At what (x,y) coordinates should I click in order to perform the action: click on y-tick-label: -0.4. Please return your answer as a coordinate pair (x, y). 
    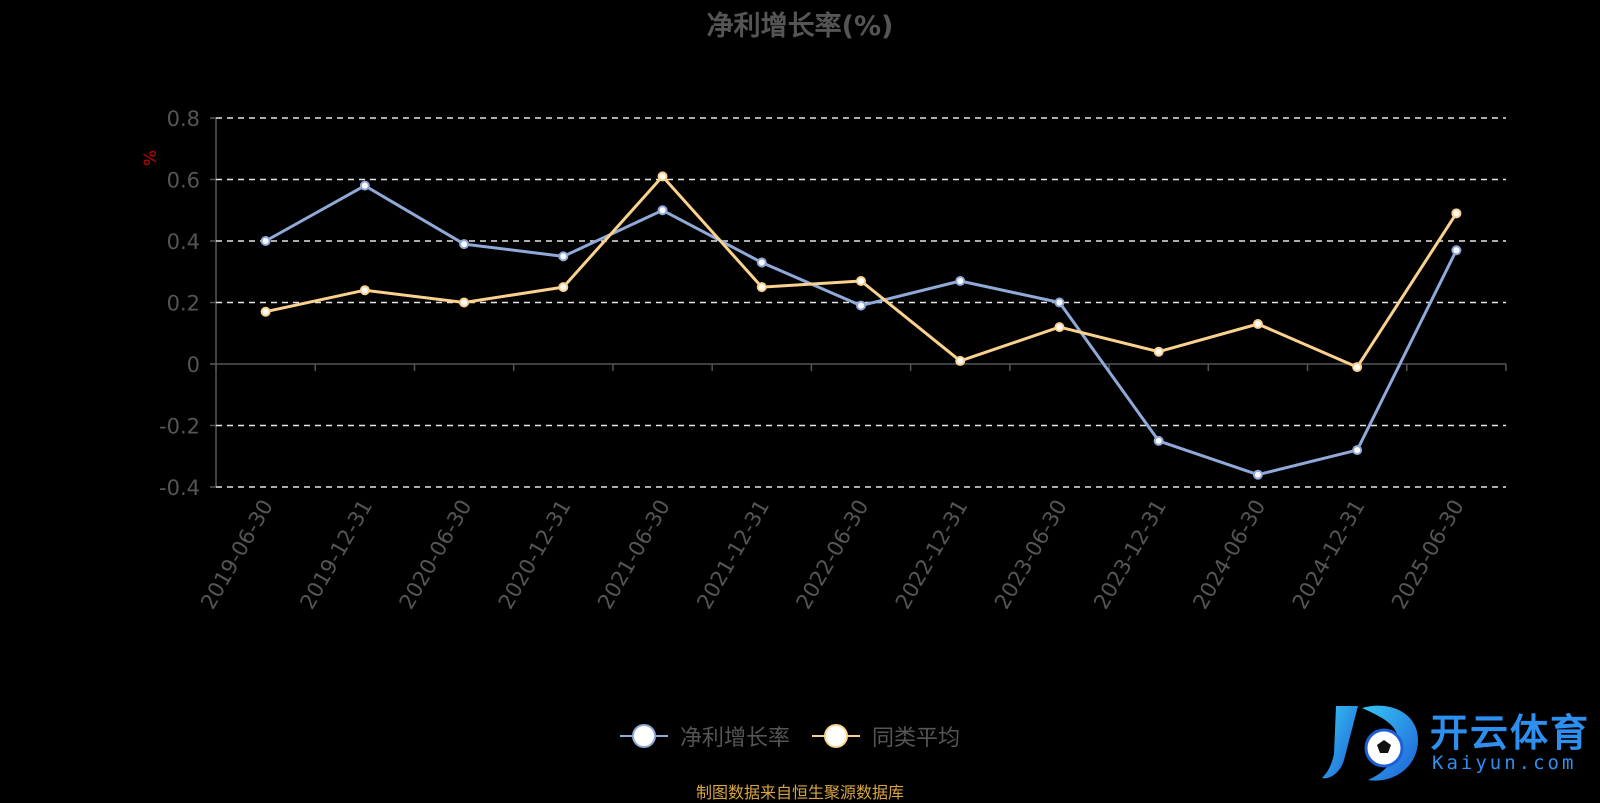
    Looking at the image, I should click on (179, 488).